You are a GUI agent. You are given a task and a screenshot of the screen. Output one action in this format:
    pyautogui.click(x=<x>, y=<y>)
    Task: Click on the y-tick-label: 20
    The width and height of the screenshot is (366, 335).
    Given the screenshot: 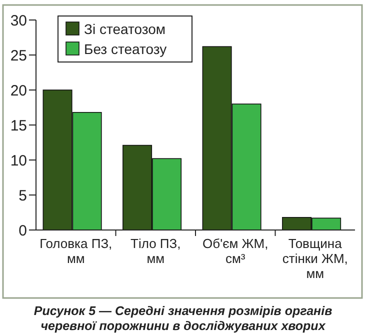 What is the action you would take?
    pyautogui.click(x=18, y=91)
    